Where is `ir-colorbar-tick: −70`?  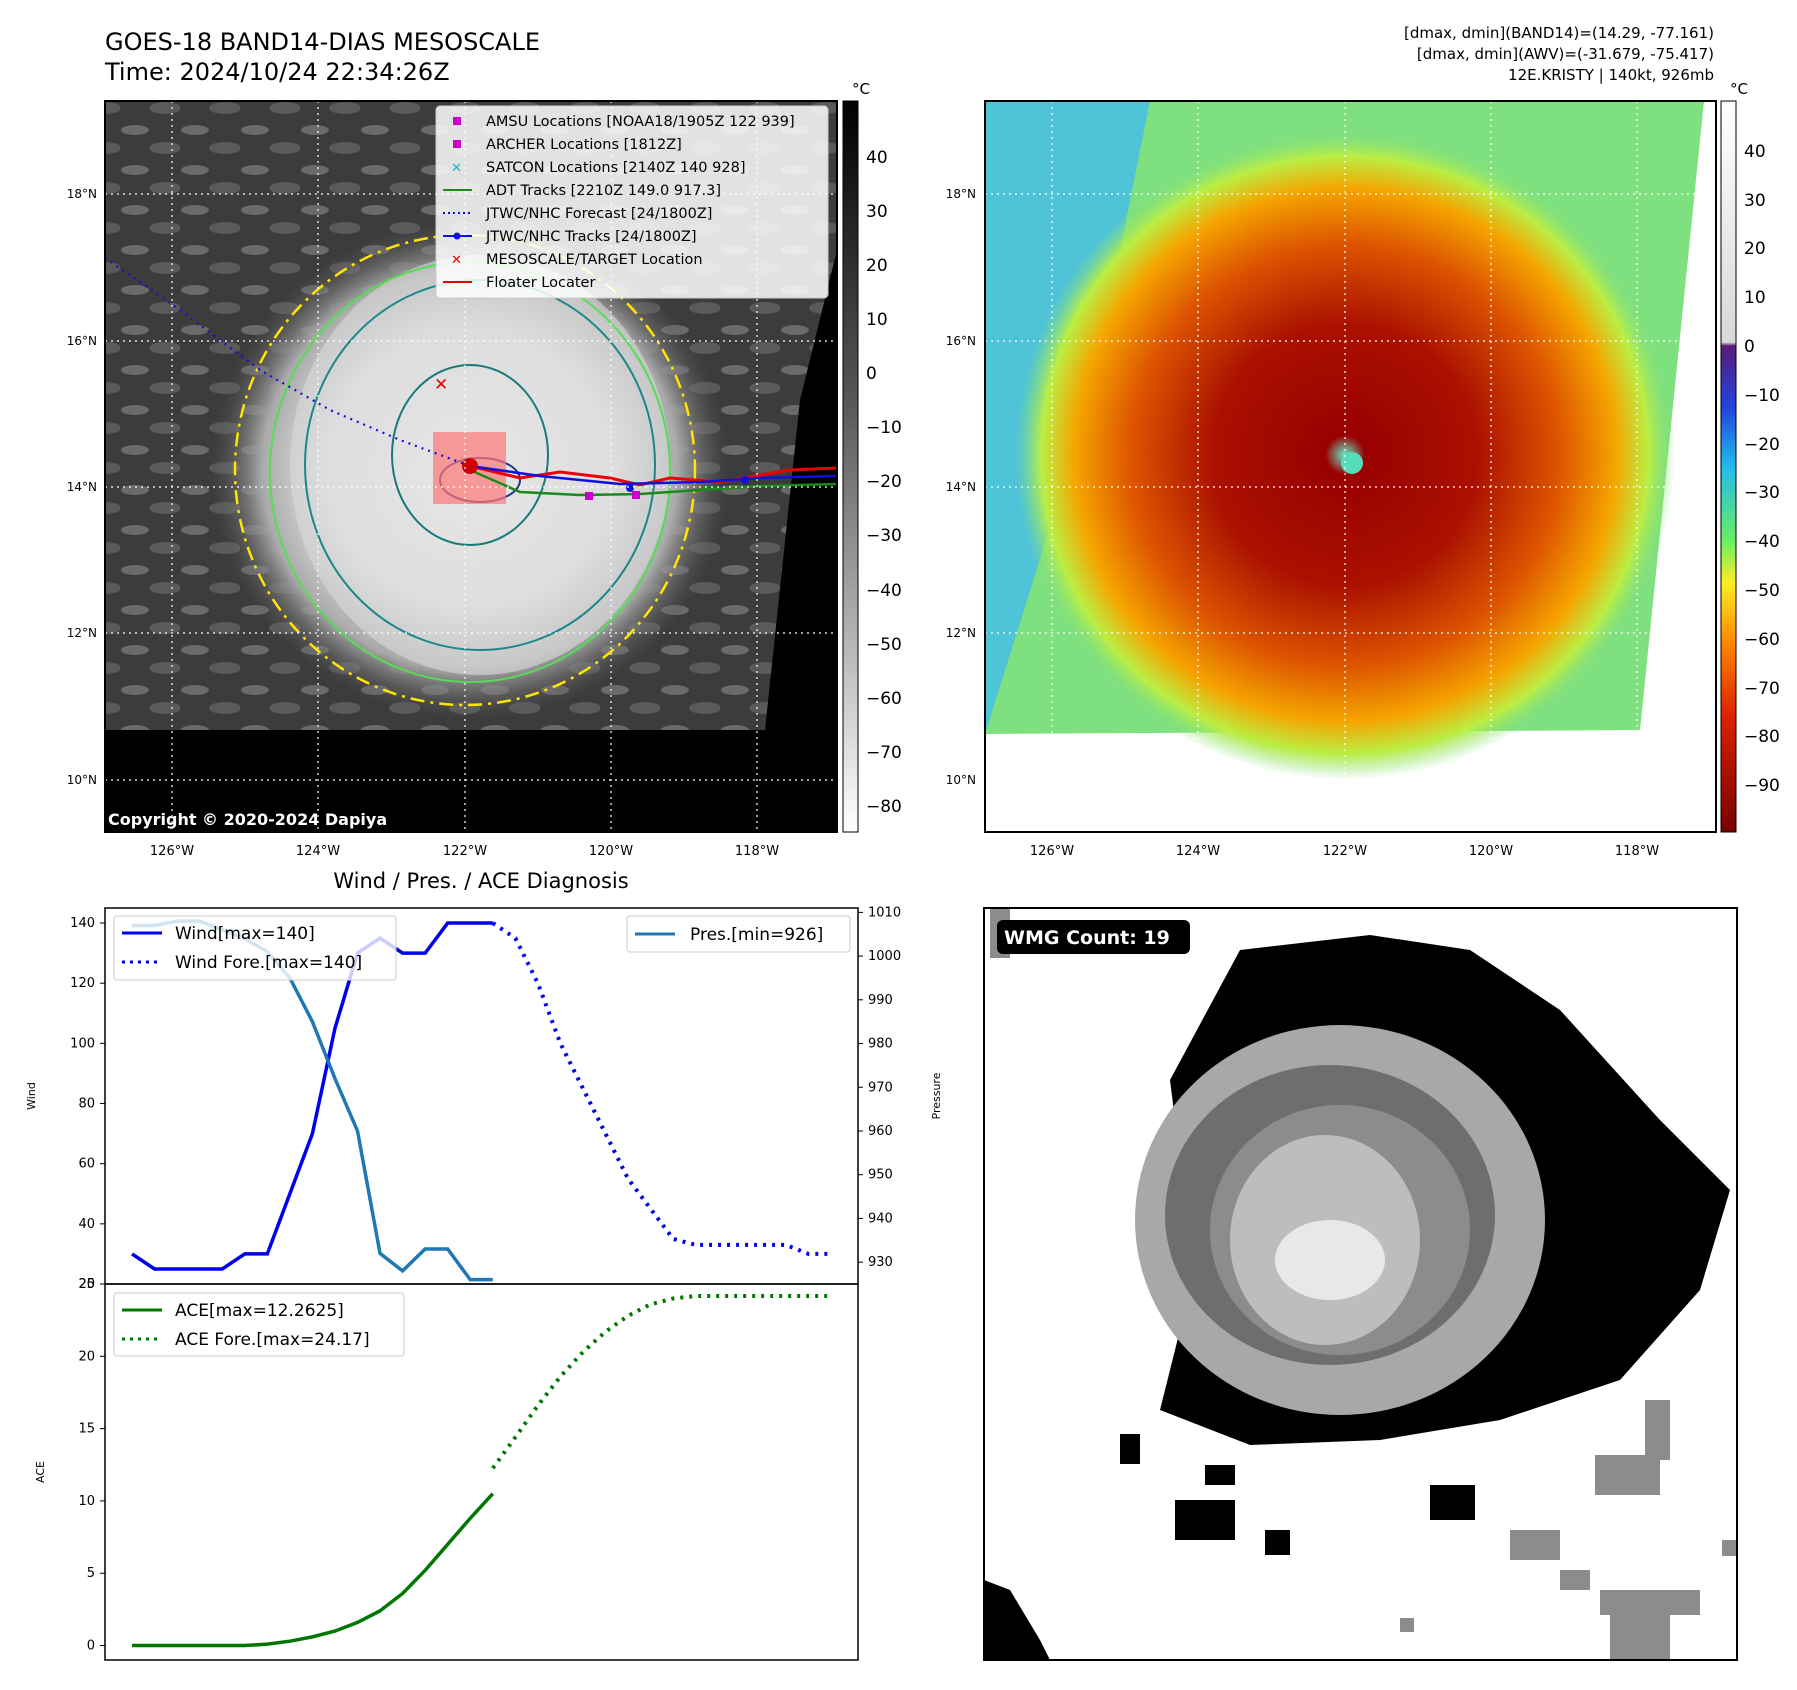
ir-colorbar-tick: −70 is located at coordinates (884, 753).